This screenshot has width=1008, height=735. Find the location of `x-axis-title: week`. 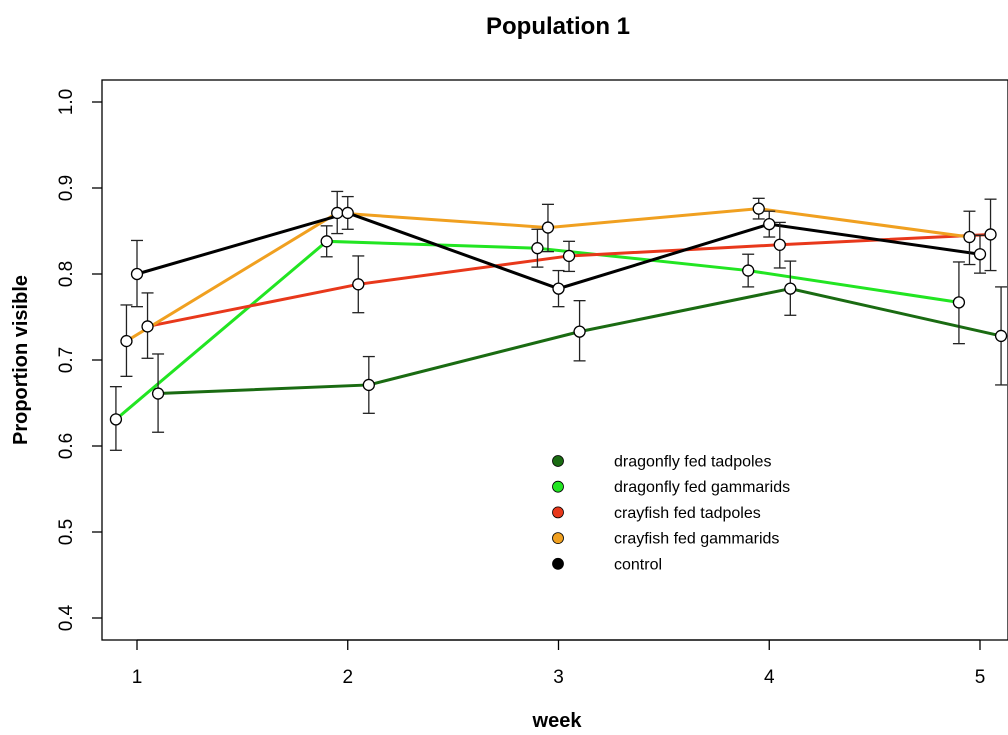

x-axis-title: week is located at coordinates (557, 721).